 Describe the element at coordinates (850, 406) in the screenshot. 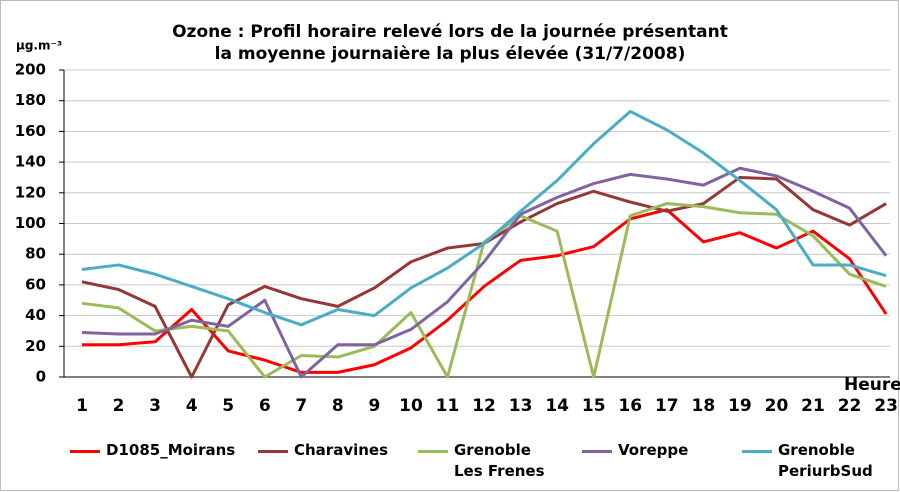

I see `x-tick-label: 22` at that location.